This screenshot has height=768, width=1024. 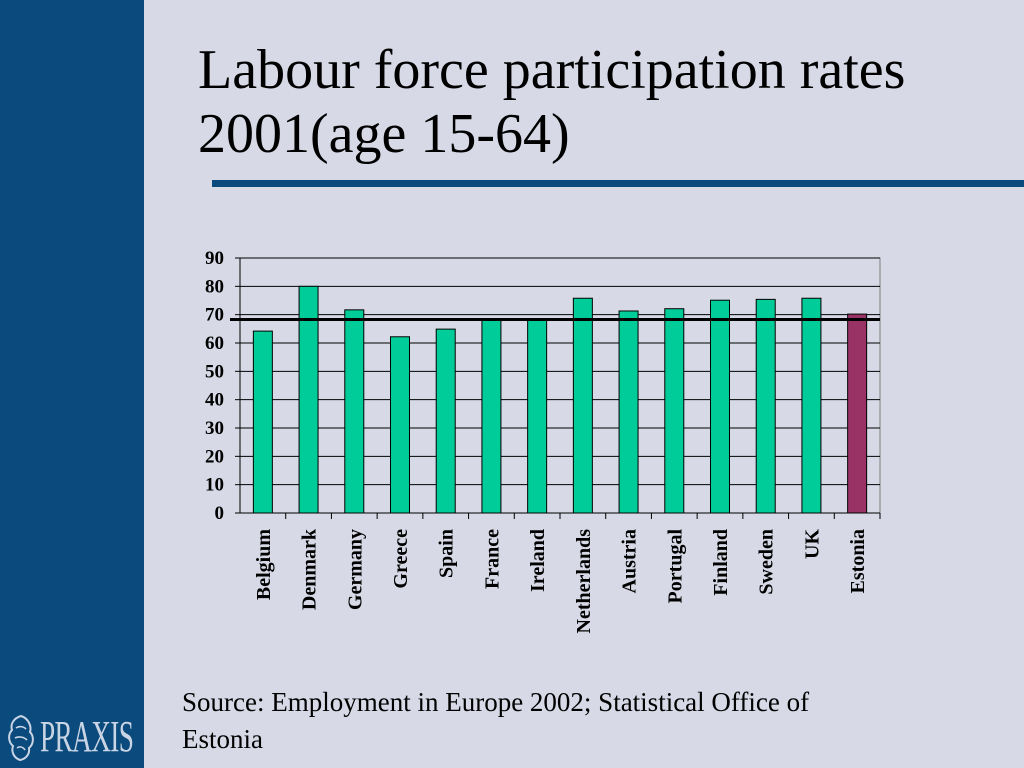 I want to click on x-category-label: Germany, so click(x=355, y=569).